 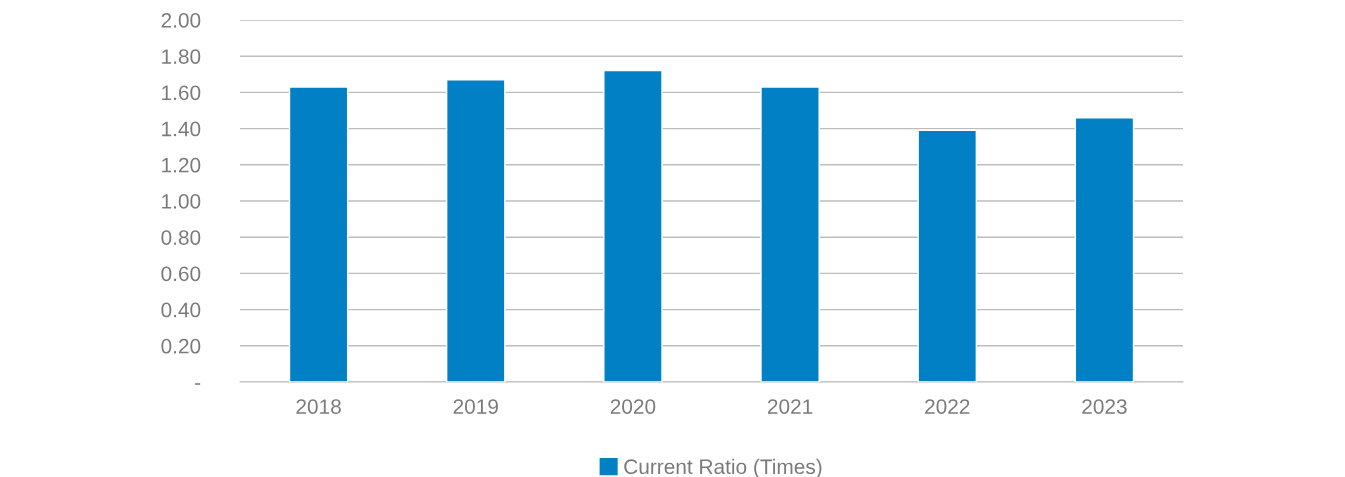 What do you see at coordinates (181, 20) in the screenshot?
I see `y-tick-label: 2.00` at bounding box center [181, 20].